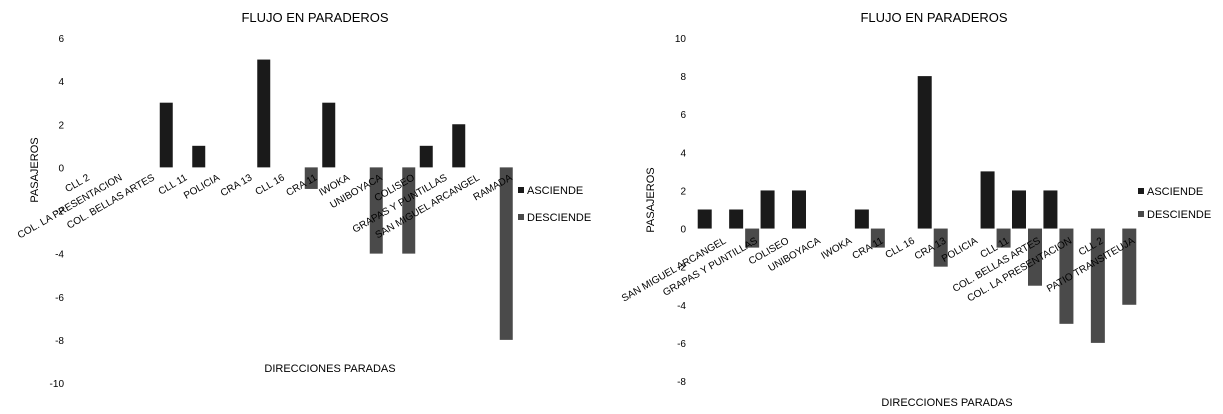 The height and width of the screenshot is (414, 1223). Describe the element at coordinates (202, 186) in the screenshot. I see `x-tick-label: POLICIA` at that location.